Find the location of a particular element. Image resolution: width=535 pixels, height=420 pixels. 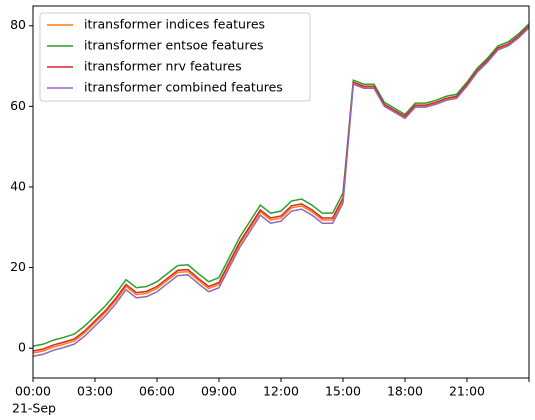

legend-box is located at coordinates (175, 57).